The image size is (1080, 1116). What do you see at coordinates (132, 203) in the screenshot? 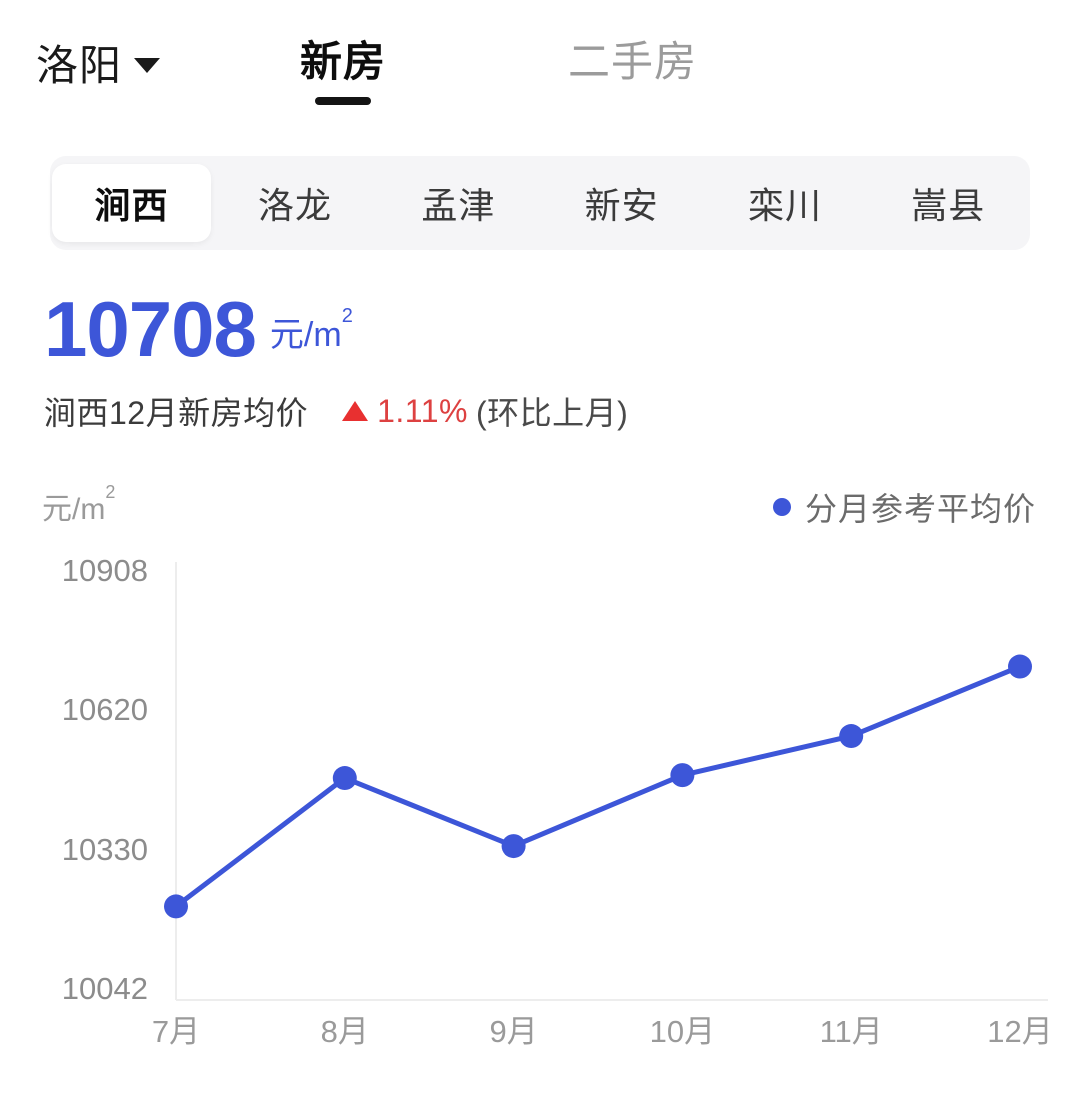
I see `district-tab-jianxi: 涧西` at bounding box center [132, 203].